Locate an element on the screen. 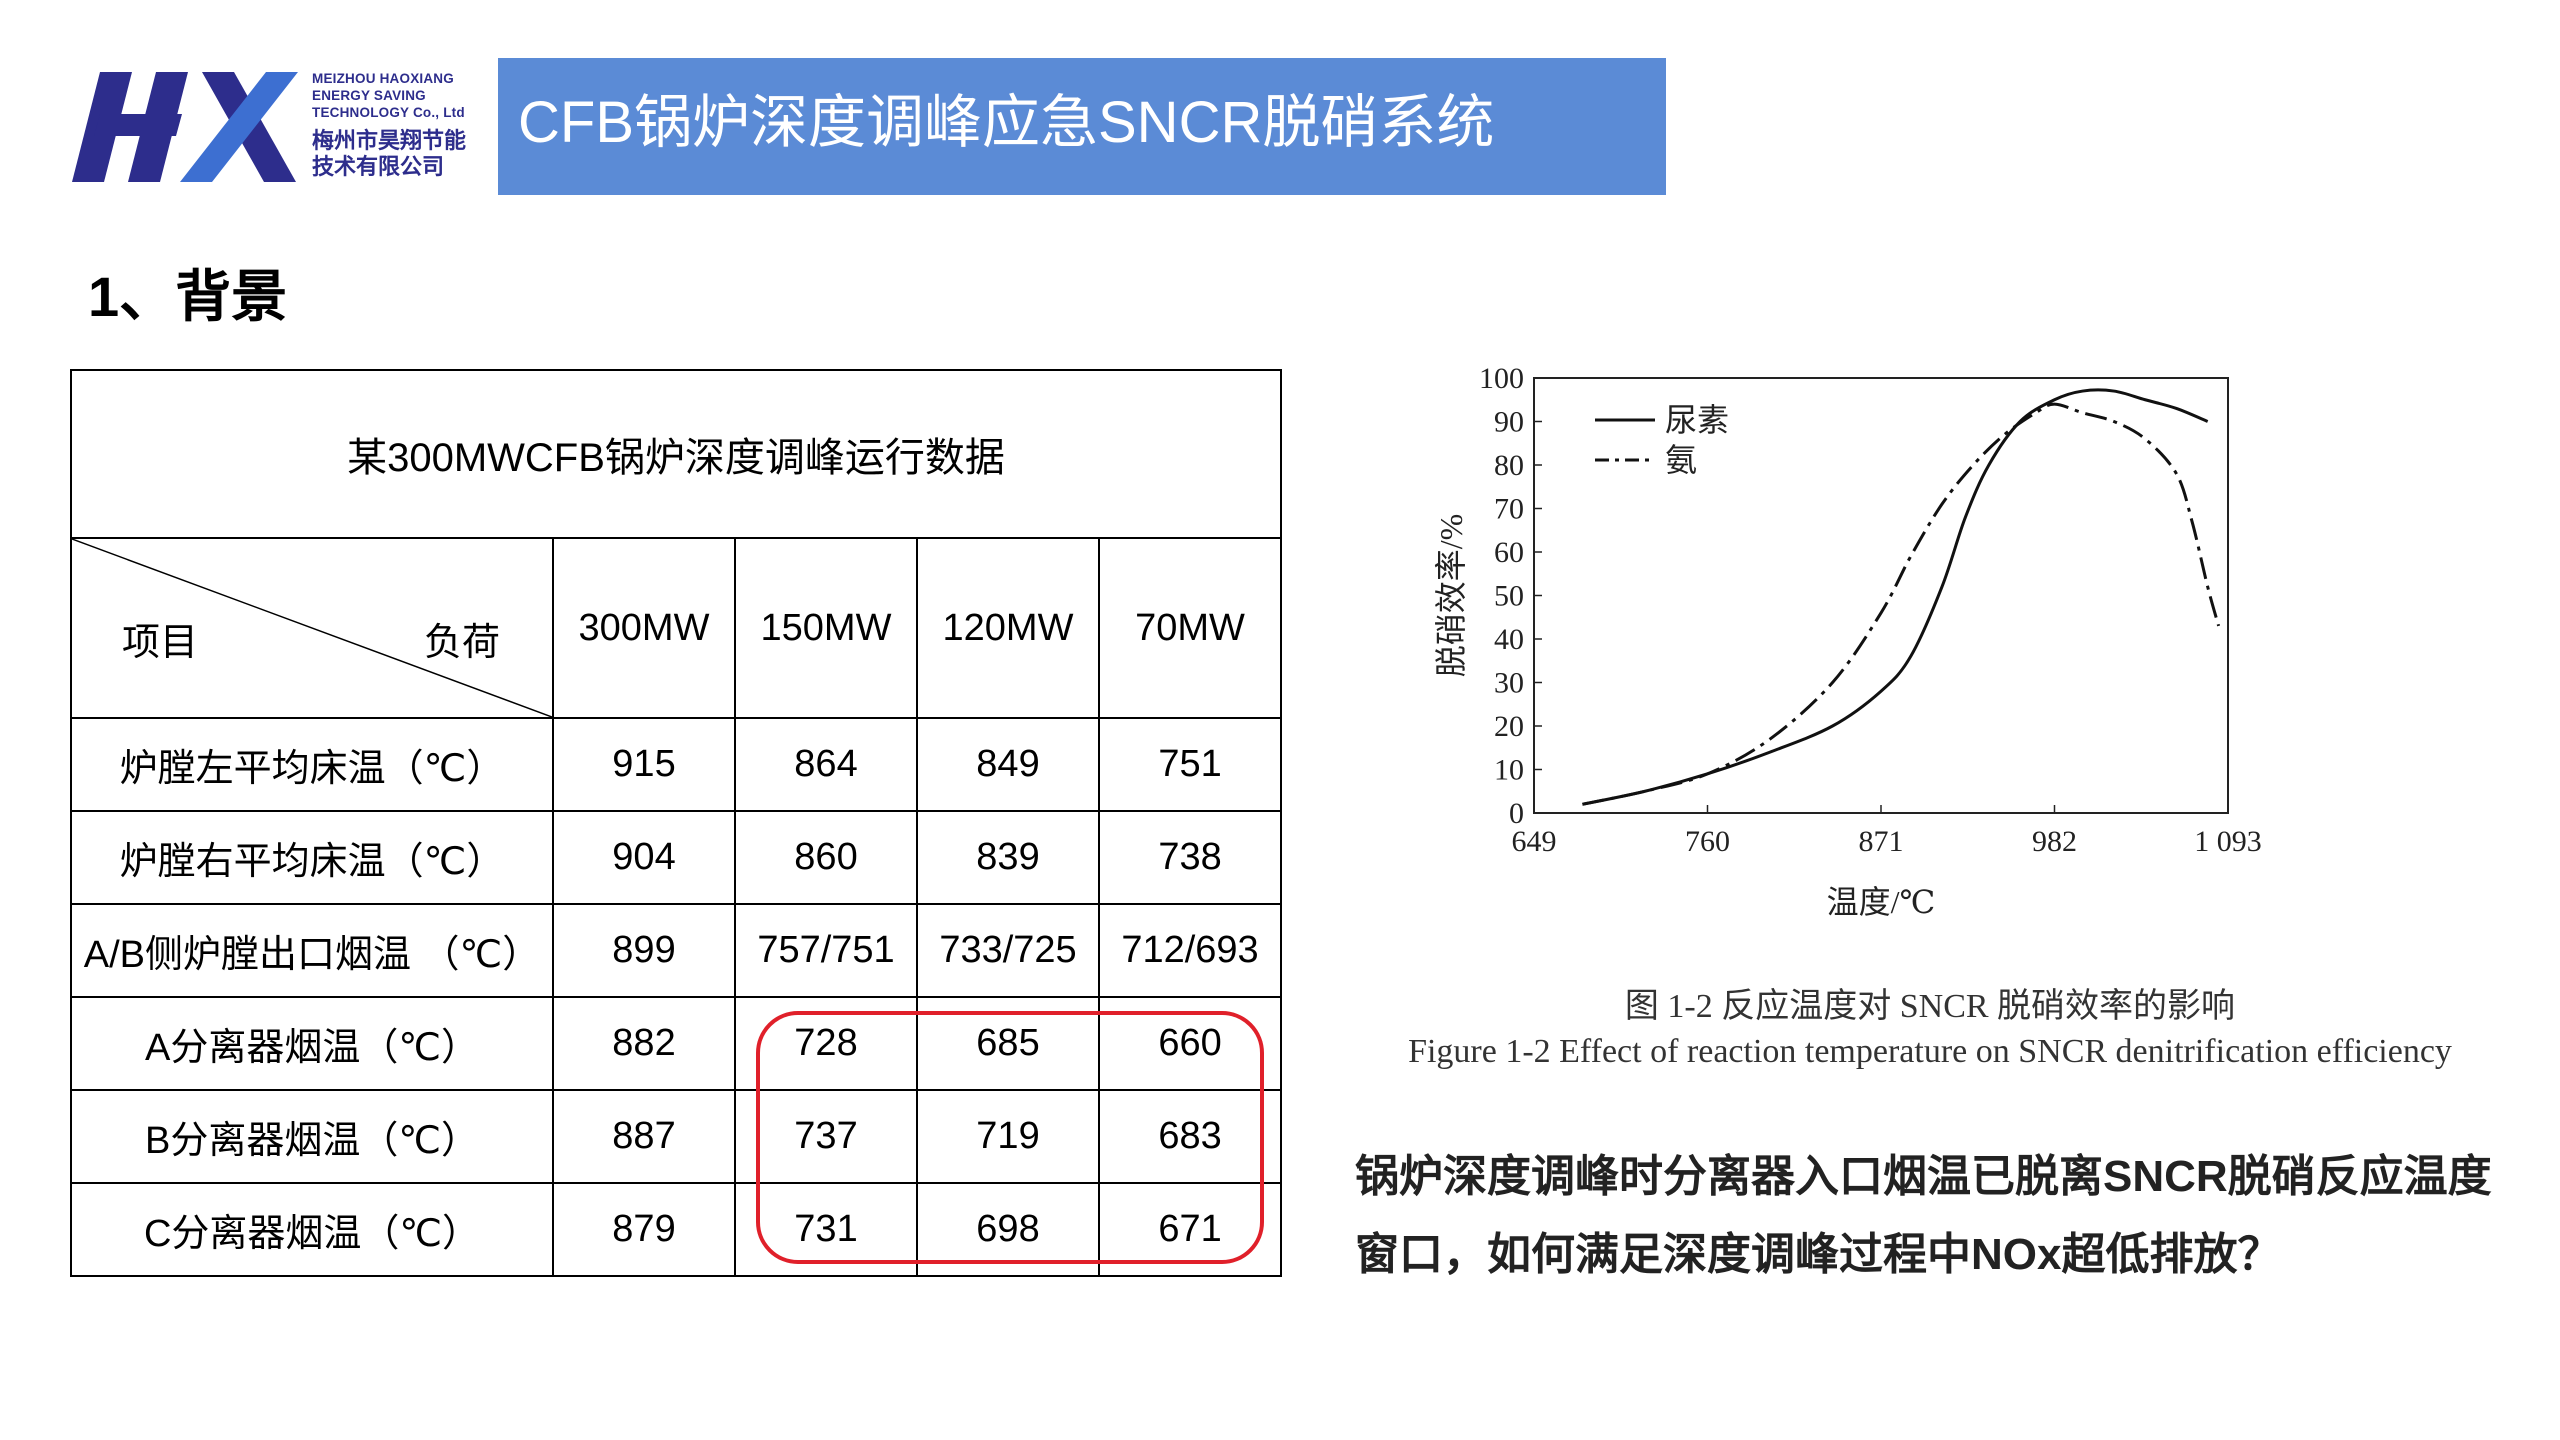 Image resolution: width=2560 pixels, height=1440 pixels. company-logo-mark is located at coordinates (185, 127).